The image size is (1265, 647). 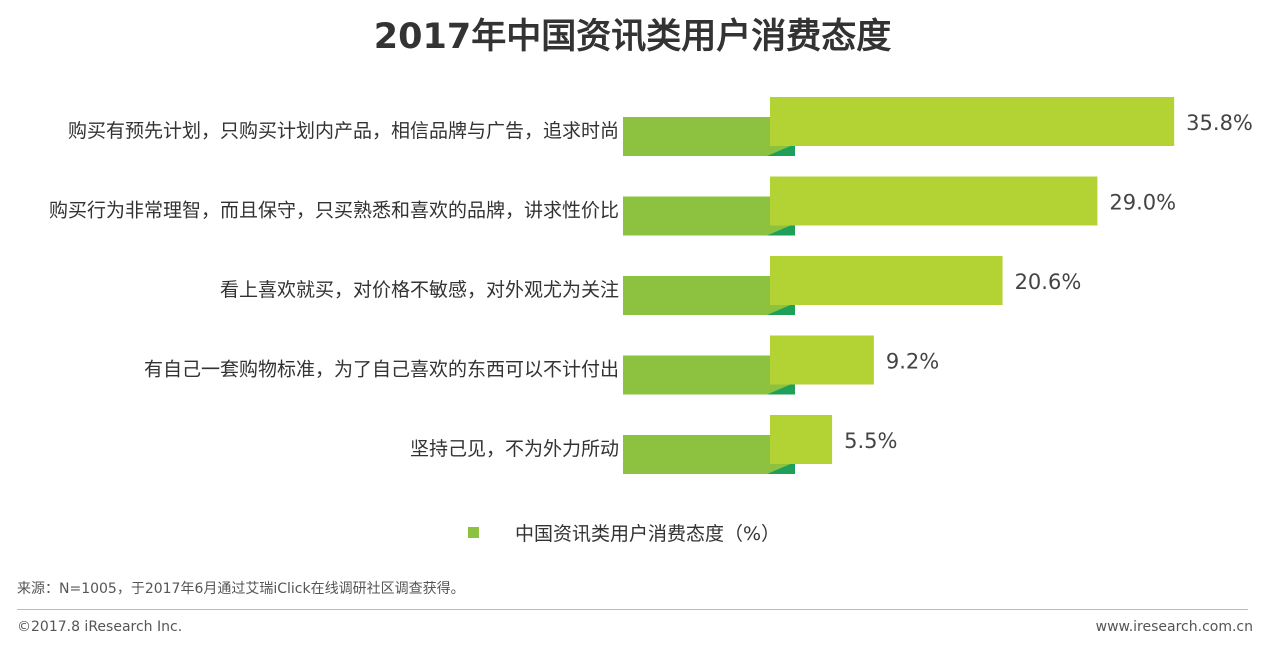 I want to click on value-label: 29.0%, so click(x=1142, y=203).